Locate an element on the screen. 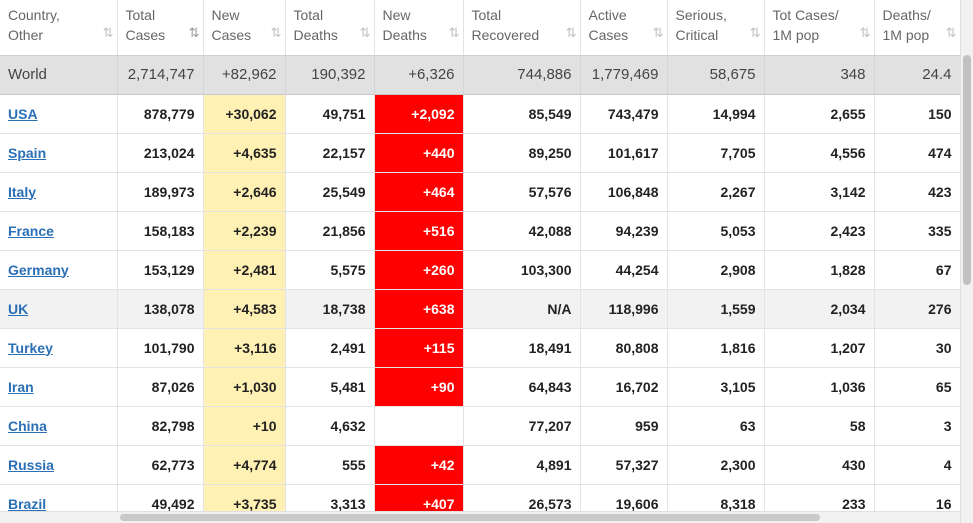  cell-total-cases: 101,790 is located at coordinates (160, 348).